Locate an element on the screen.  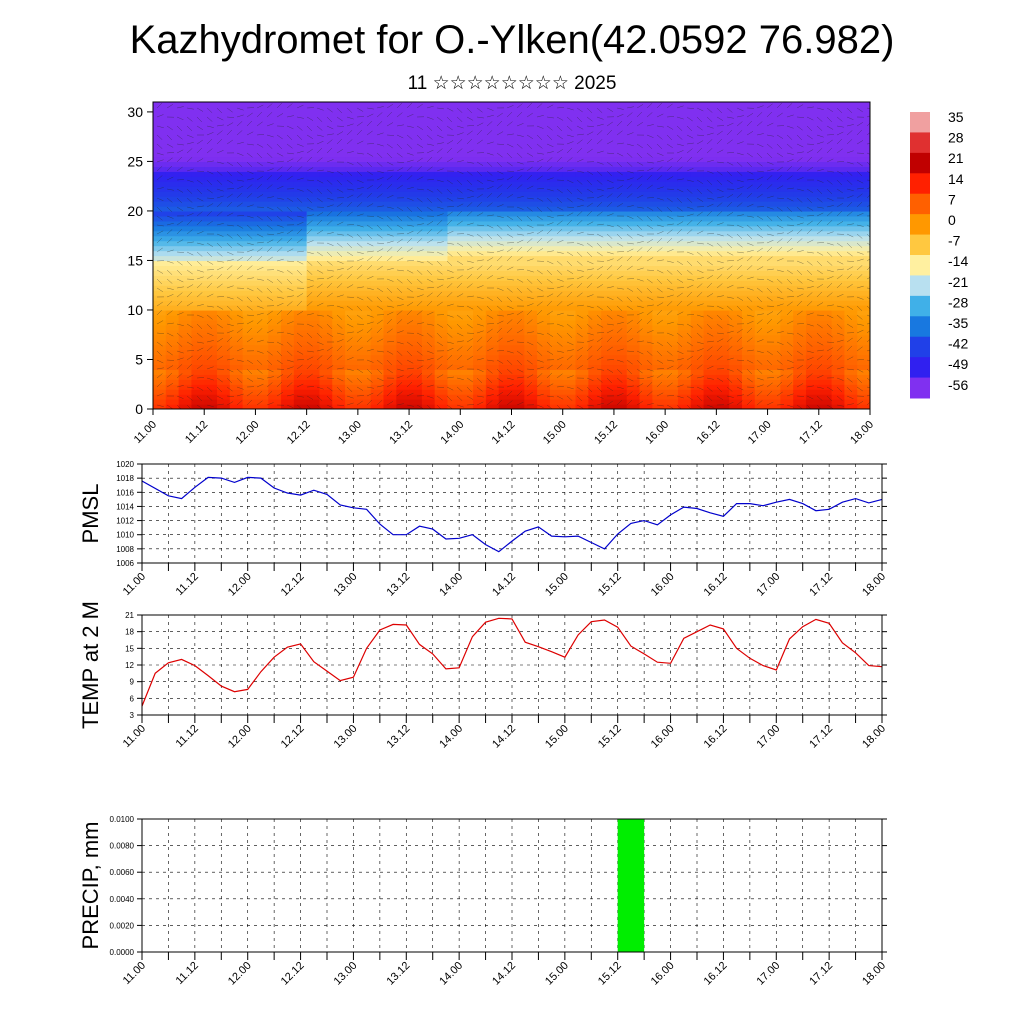
ytick-label: 1014 is located at coordinates (125, 506).